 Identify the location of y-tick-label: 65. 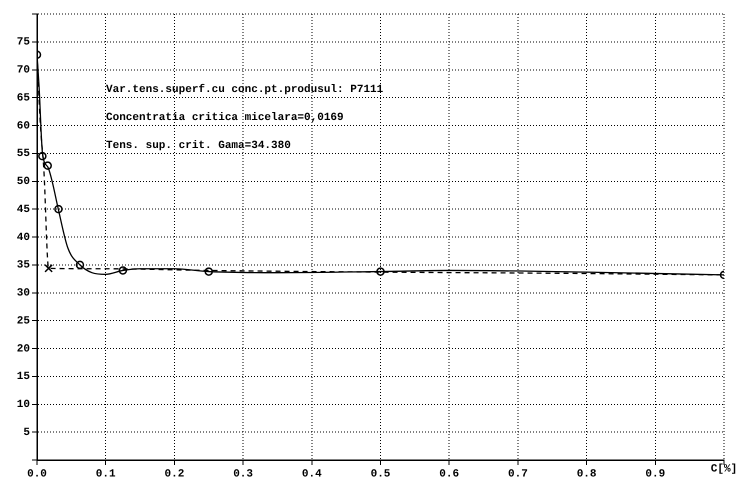
(23, 98).